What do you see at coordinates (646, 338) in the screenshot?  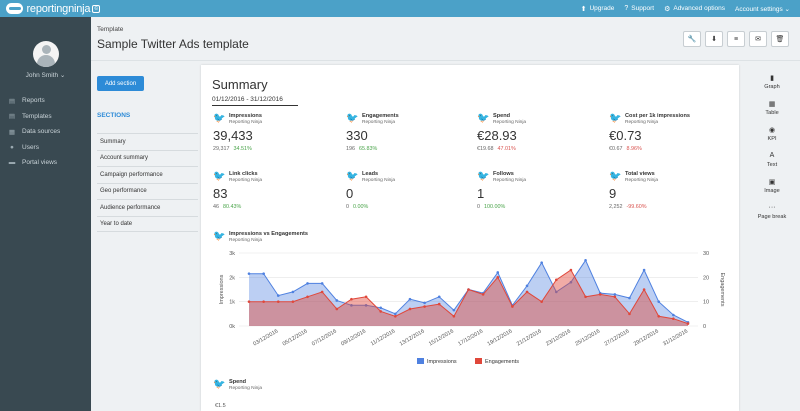 I see `x-tick-label: 29/12/2016` at bounding box center [646, 338].